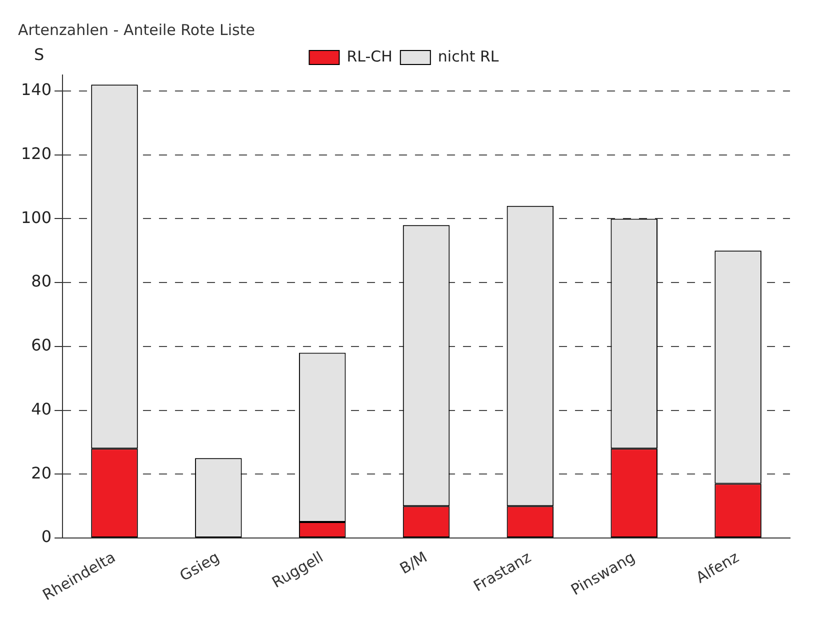 This screenshot has width=819, height=621. What do you see at coordinates (469, 56) in the screenshot?
I see `legend-label: nicht RL` at bounding box center [469, 56].